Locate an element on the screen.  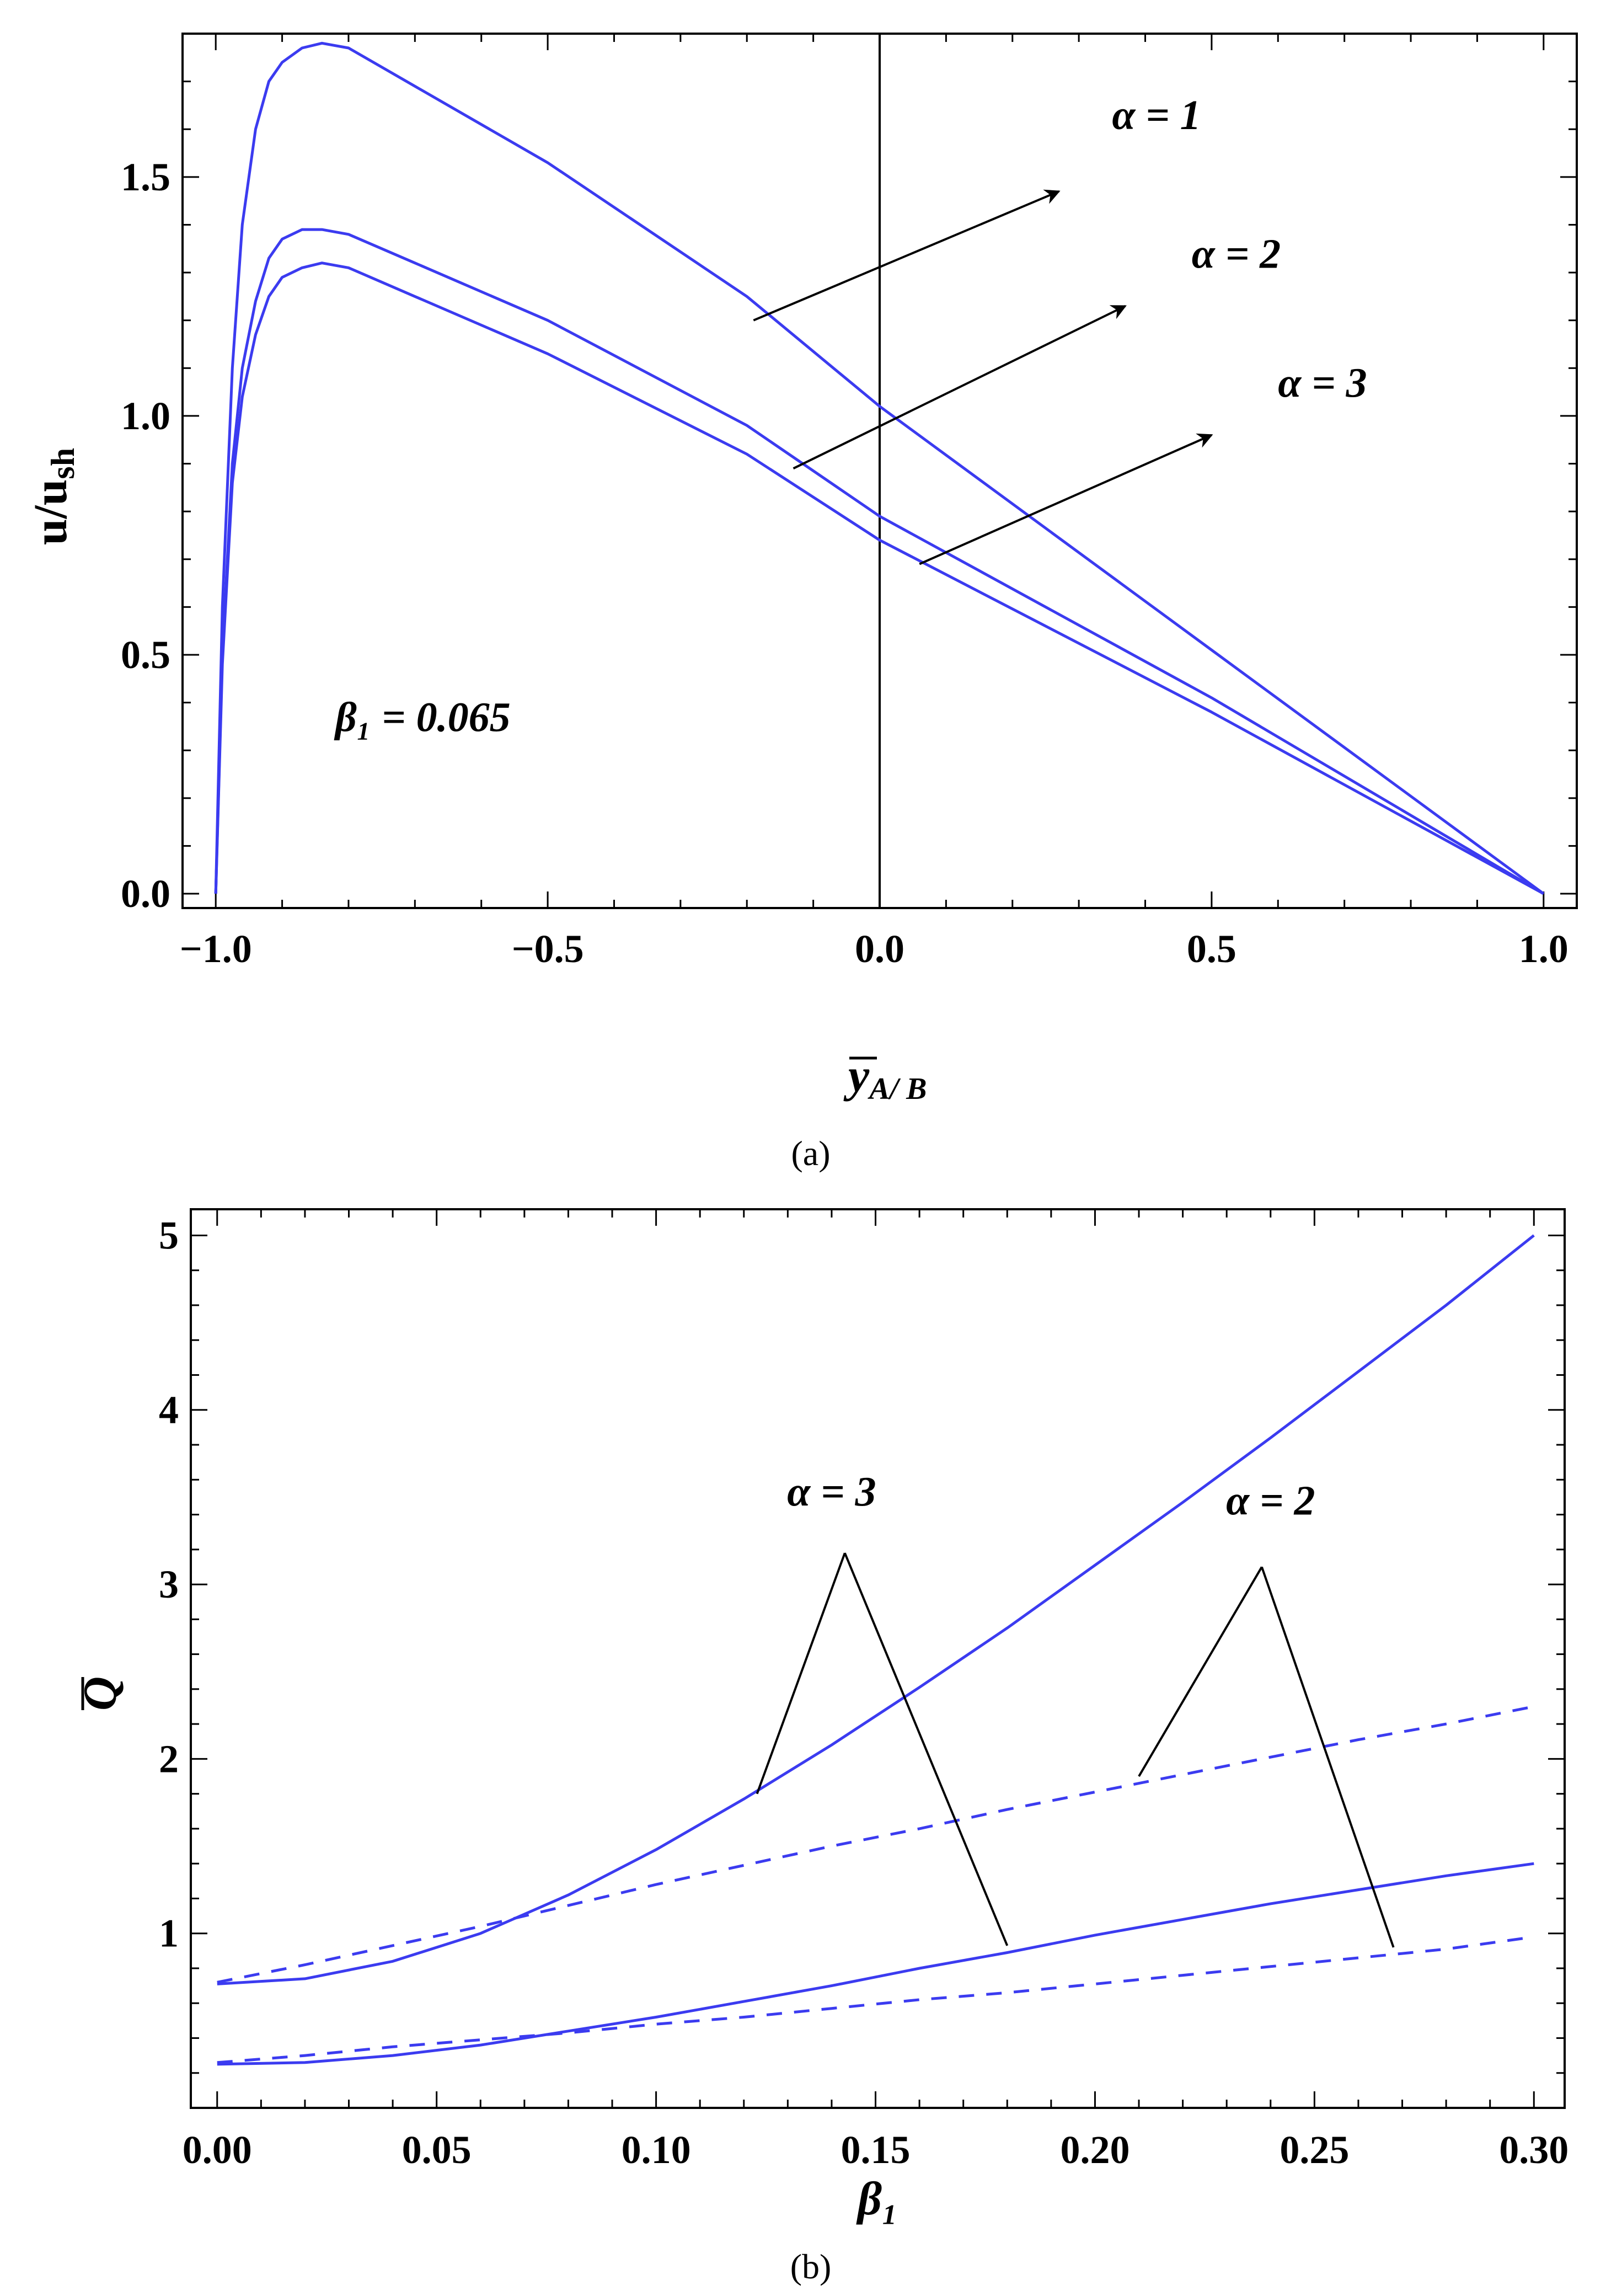
y-tick-label: 0.5 is located at coordinates (145, 655).